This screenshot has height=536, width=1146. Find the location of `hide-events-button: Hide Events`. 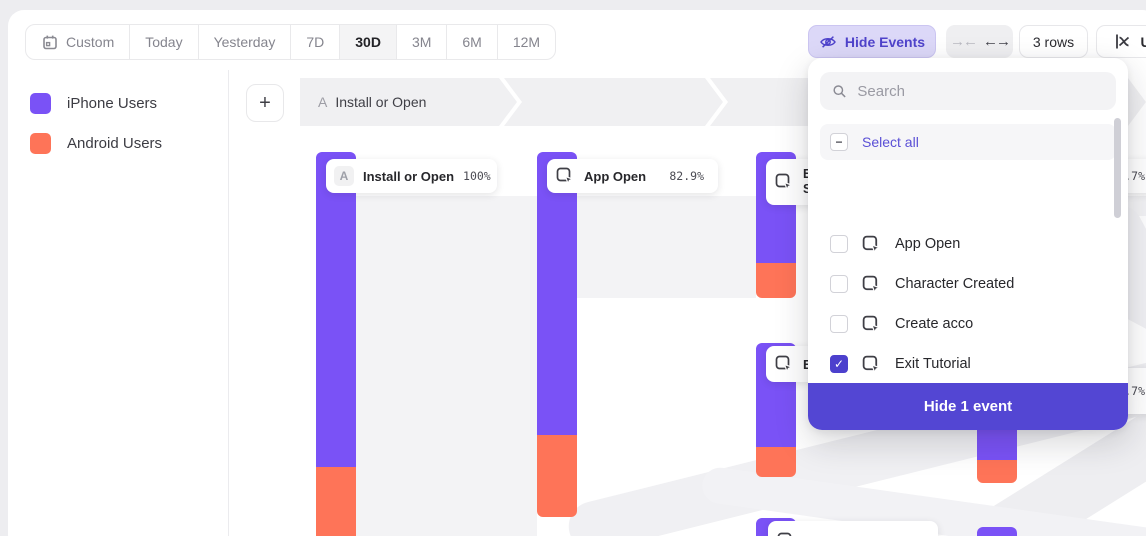

hide-events-button: Hide Events is located at coordinates (872, 41).